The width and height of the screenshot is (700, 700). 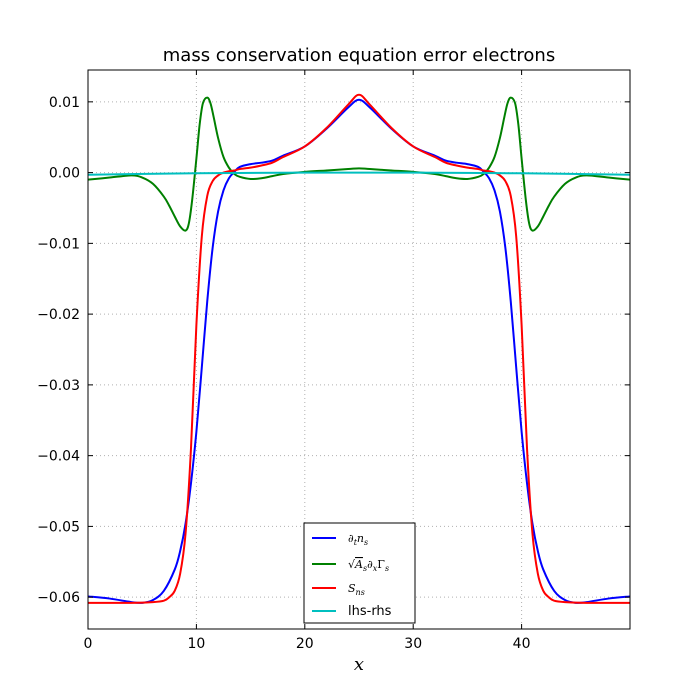 I want to click on x-axis-label: x, so click(x=359, y=664).